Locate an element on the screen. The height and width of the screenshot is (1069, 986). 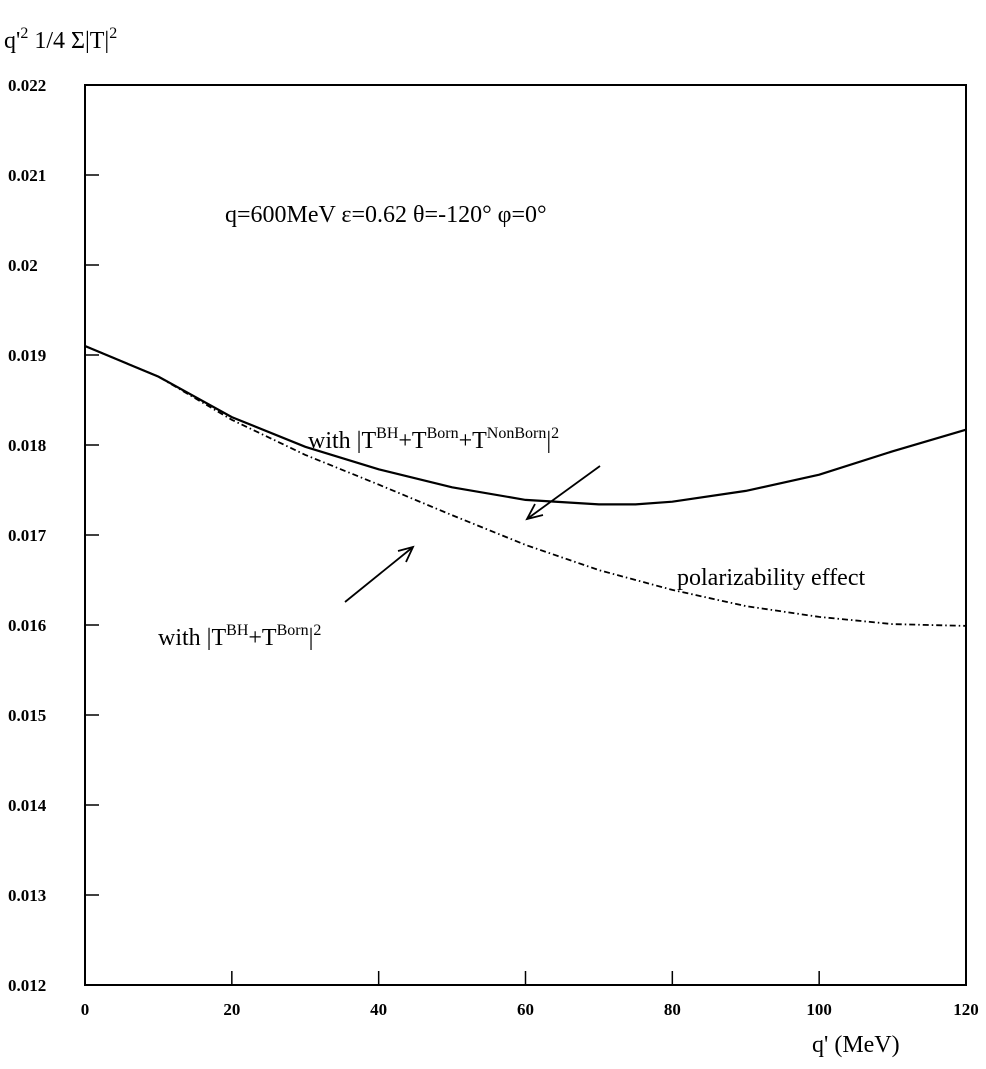
y-tick-label: 0.02 is located at coordinates (23, 265).